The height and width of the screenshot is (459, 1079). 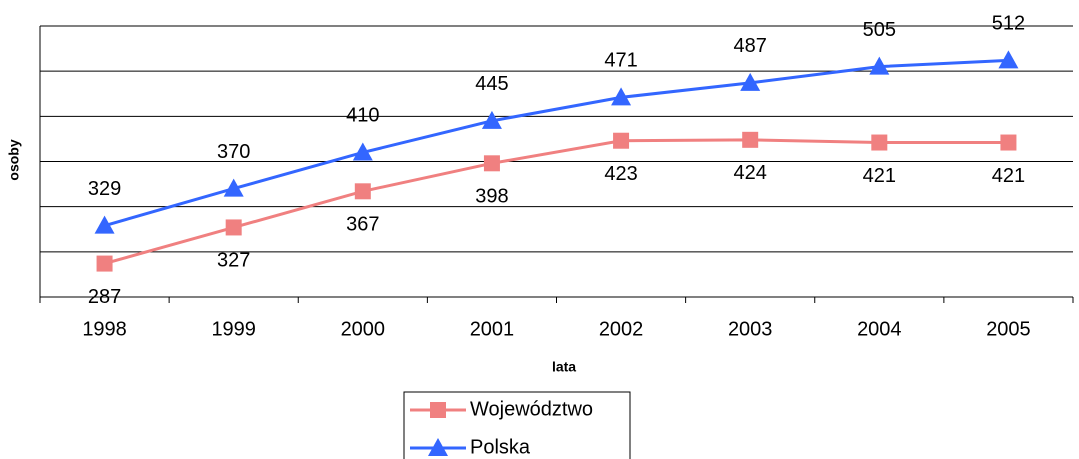 What do you see at coordinates (104, 189) in the screenshot?
I see `data-label: 329` at bounding box center [104, 189].